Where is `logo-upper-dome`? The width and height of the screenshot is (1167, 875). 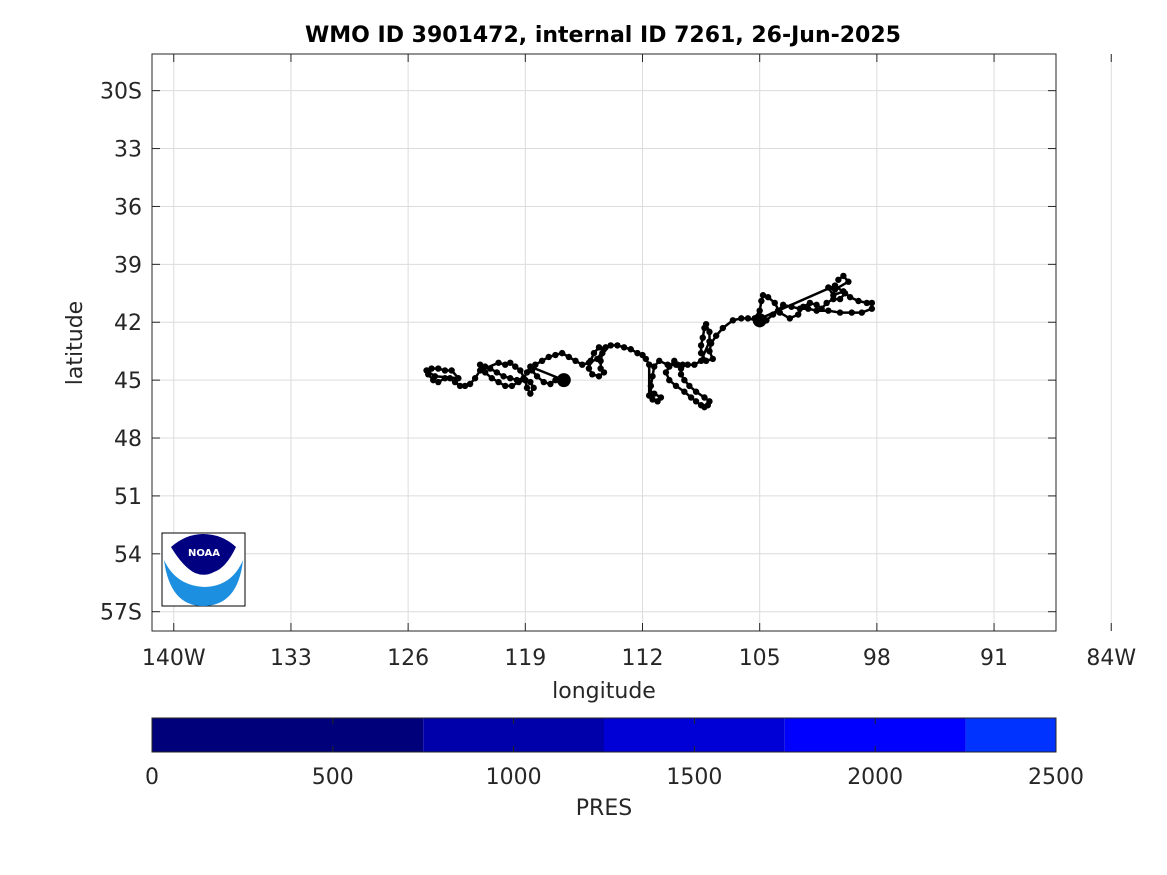
logo-upper-dome is located at coordinates (203, 554).